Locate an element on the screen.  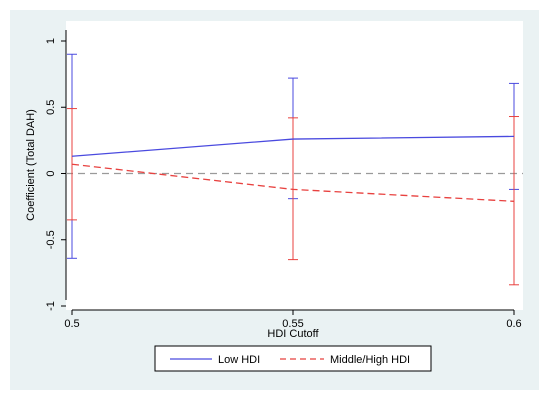
series-lines is located at coordinates (293, 168).